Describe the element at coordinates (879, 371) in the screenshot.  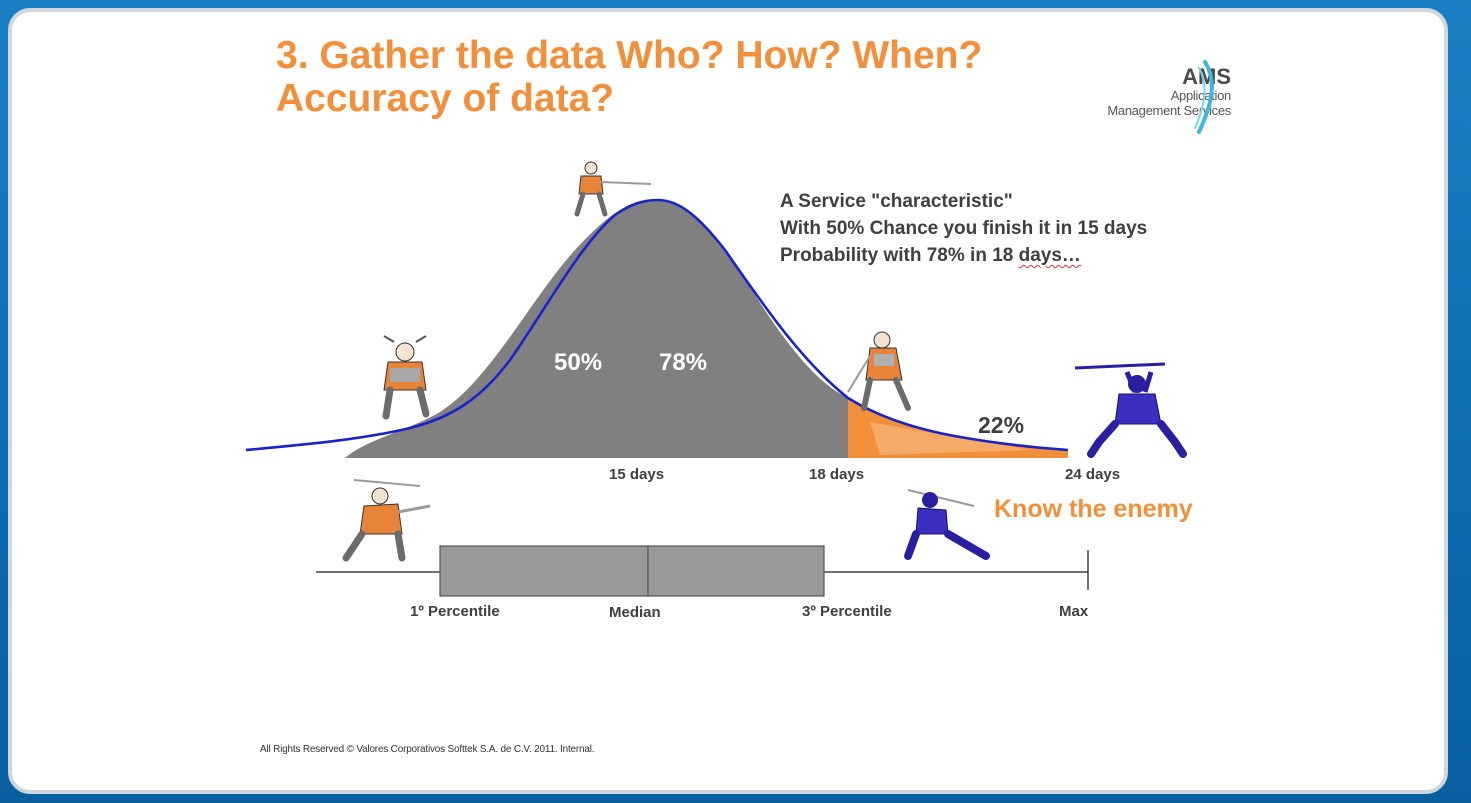
I see `samurai-right-icon` at that location.